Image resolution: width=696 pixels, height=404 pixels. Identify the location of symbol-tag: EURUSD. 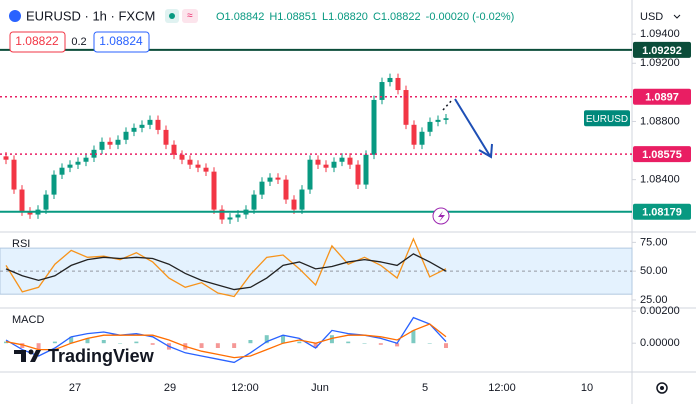
(607, 119).